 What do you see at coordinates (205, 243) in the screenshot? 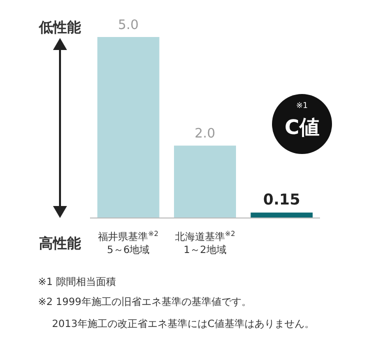
I see `x-tick-label: 北海道基準$^{※2}$ 1～2地域` at bounding box center [205, 243].